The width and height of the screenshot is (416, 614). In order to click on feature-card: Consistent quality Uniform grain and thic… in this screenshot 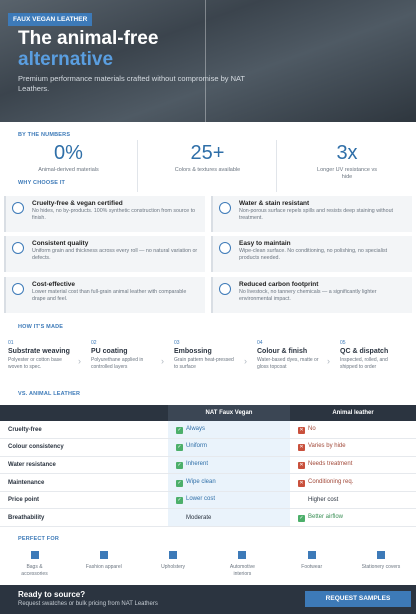, I will do `click(104, 254)`.